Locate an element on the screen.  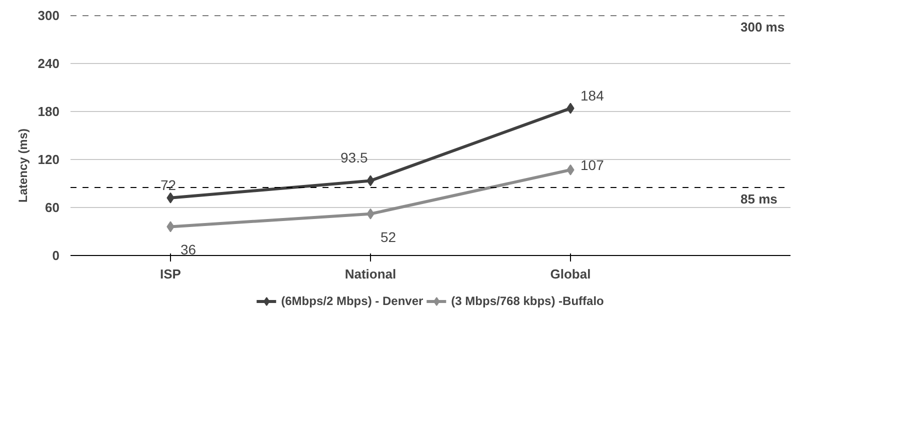
y-tick-label: 300 is located at coordinates (49, 15).